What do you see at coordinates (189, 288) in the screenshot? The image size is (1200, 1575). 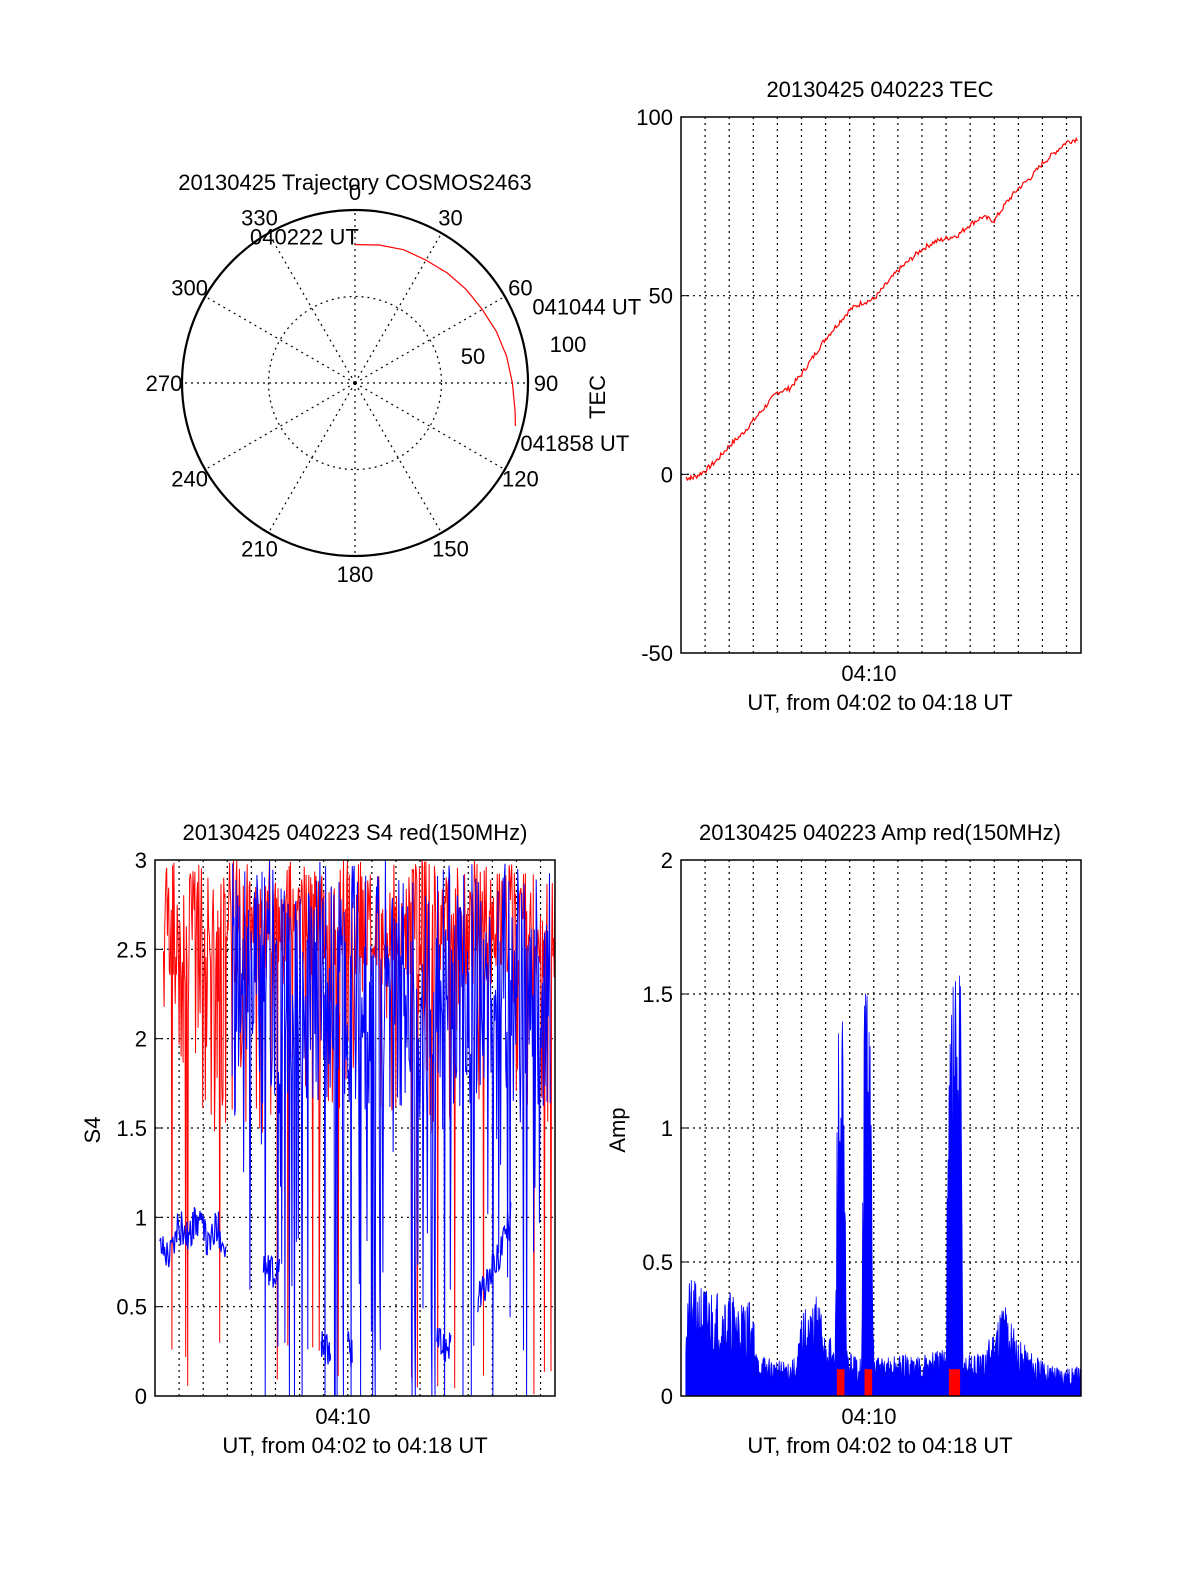 I see `polar-azimuth-label: 300` at bounding box center [189, 288].